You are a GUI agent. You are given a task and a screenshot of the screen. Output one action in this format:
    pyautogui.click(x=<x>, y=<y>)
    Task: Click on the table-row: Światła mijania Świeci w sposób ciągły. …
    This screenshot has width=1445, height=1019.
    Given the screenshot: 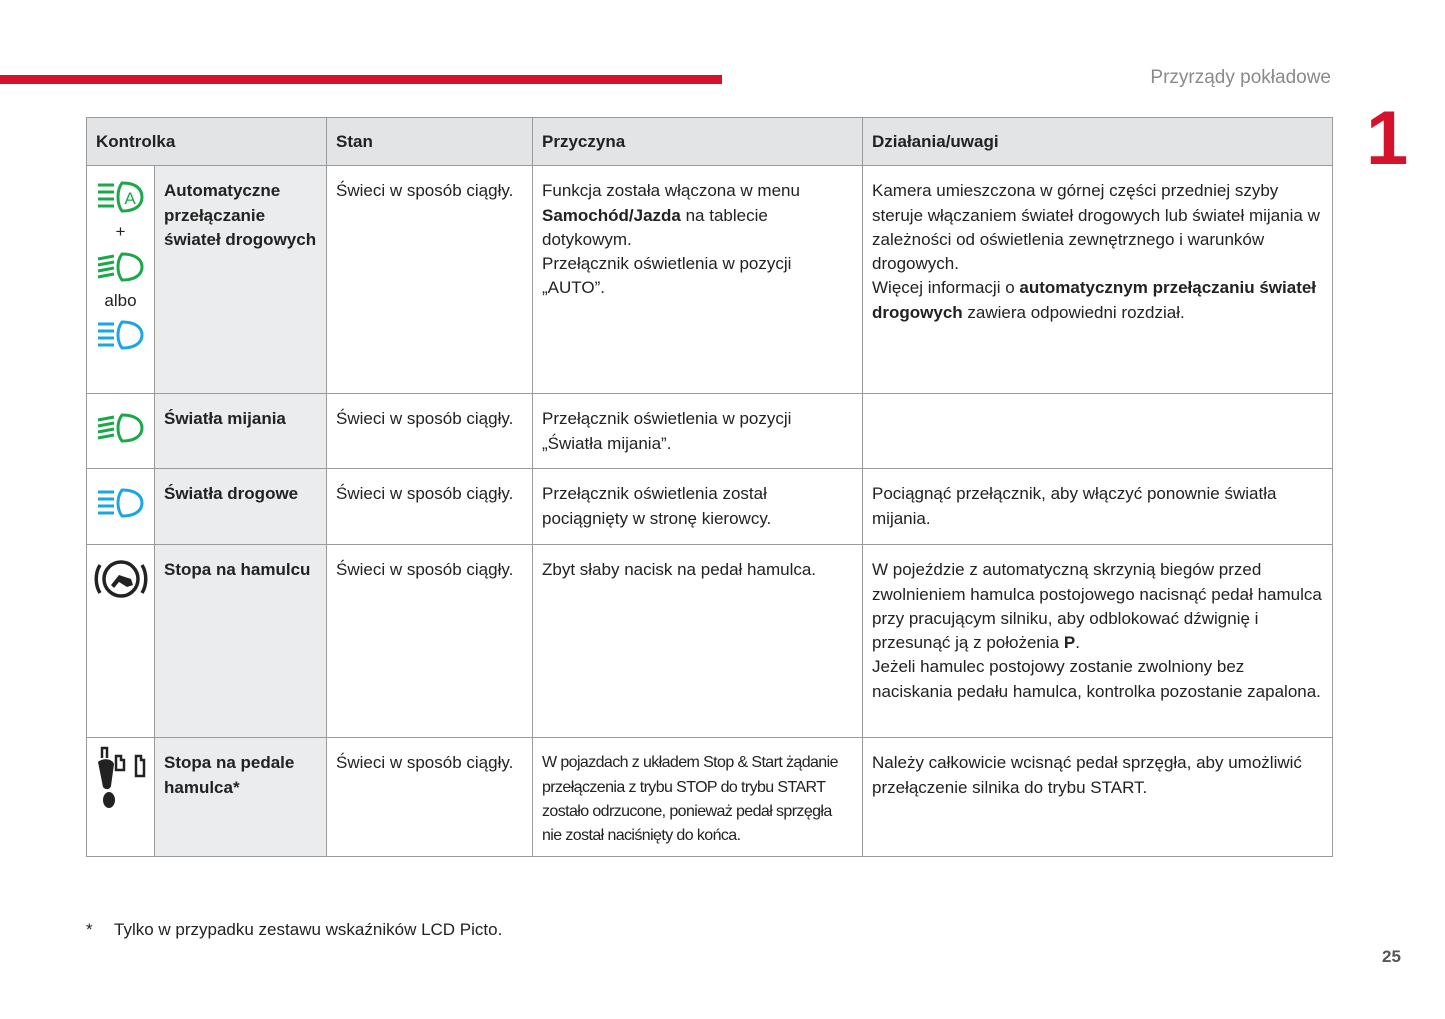 What is the action you would take?
    pyautogui.click(x=709, y=431)
    